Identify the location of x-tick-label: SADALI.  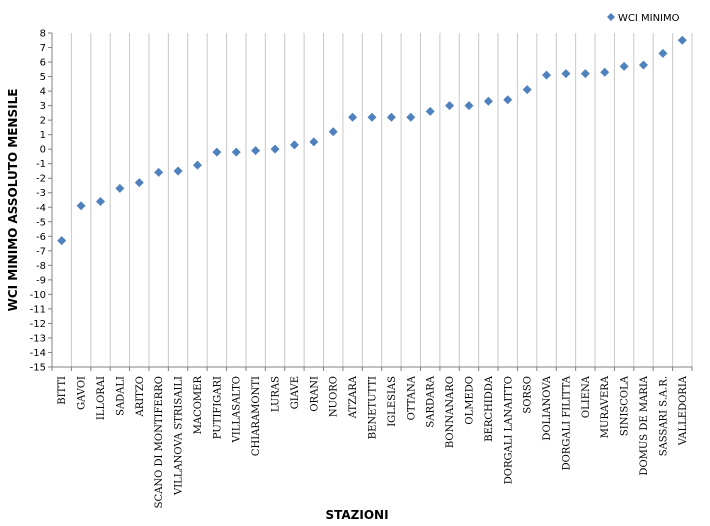
(120, 396).